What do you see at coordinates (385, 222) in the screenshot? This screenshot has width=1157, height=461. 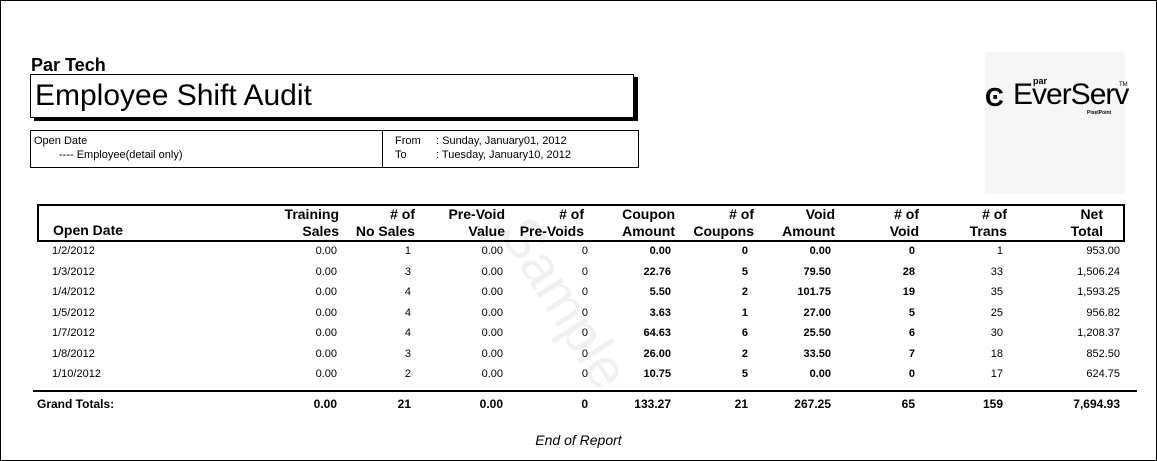 I see `col-header-no-sales: # of No Sales` at bounding box center [385, 222].